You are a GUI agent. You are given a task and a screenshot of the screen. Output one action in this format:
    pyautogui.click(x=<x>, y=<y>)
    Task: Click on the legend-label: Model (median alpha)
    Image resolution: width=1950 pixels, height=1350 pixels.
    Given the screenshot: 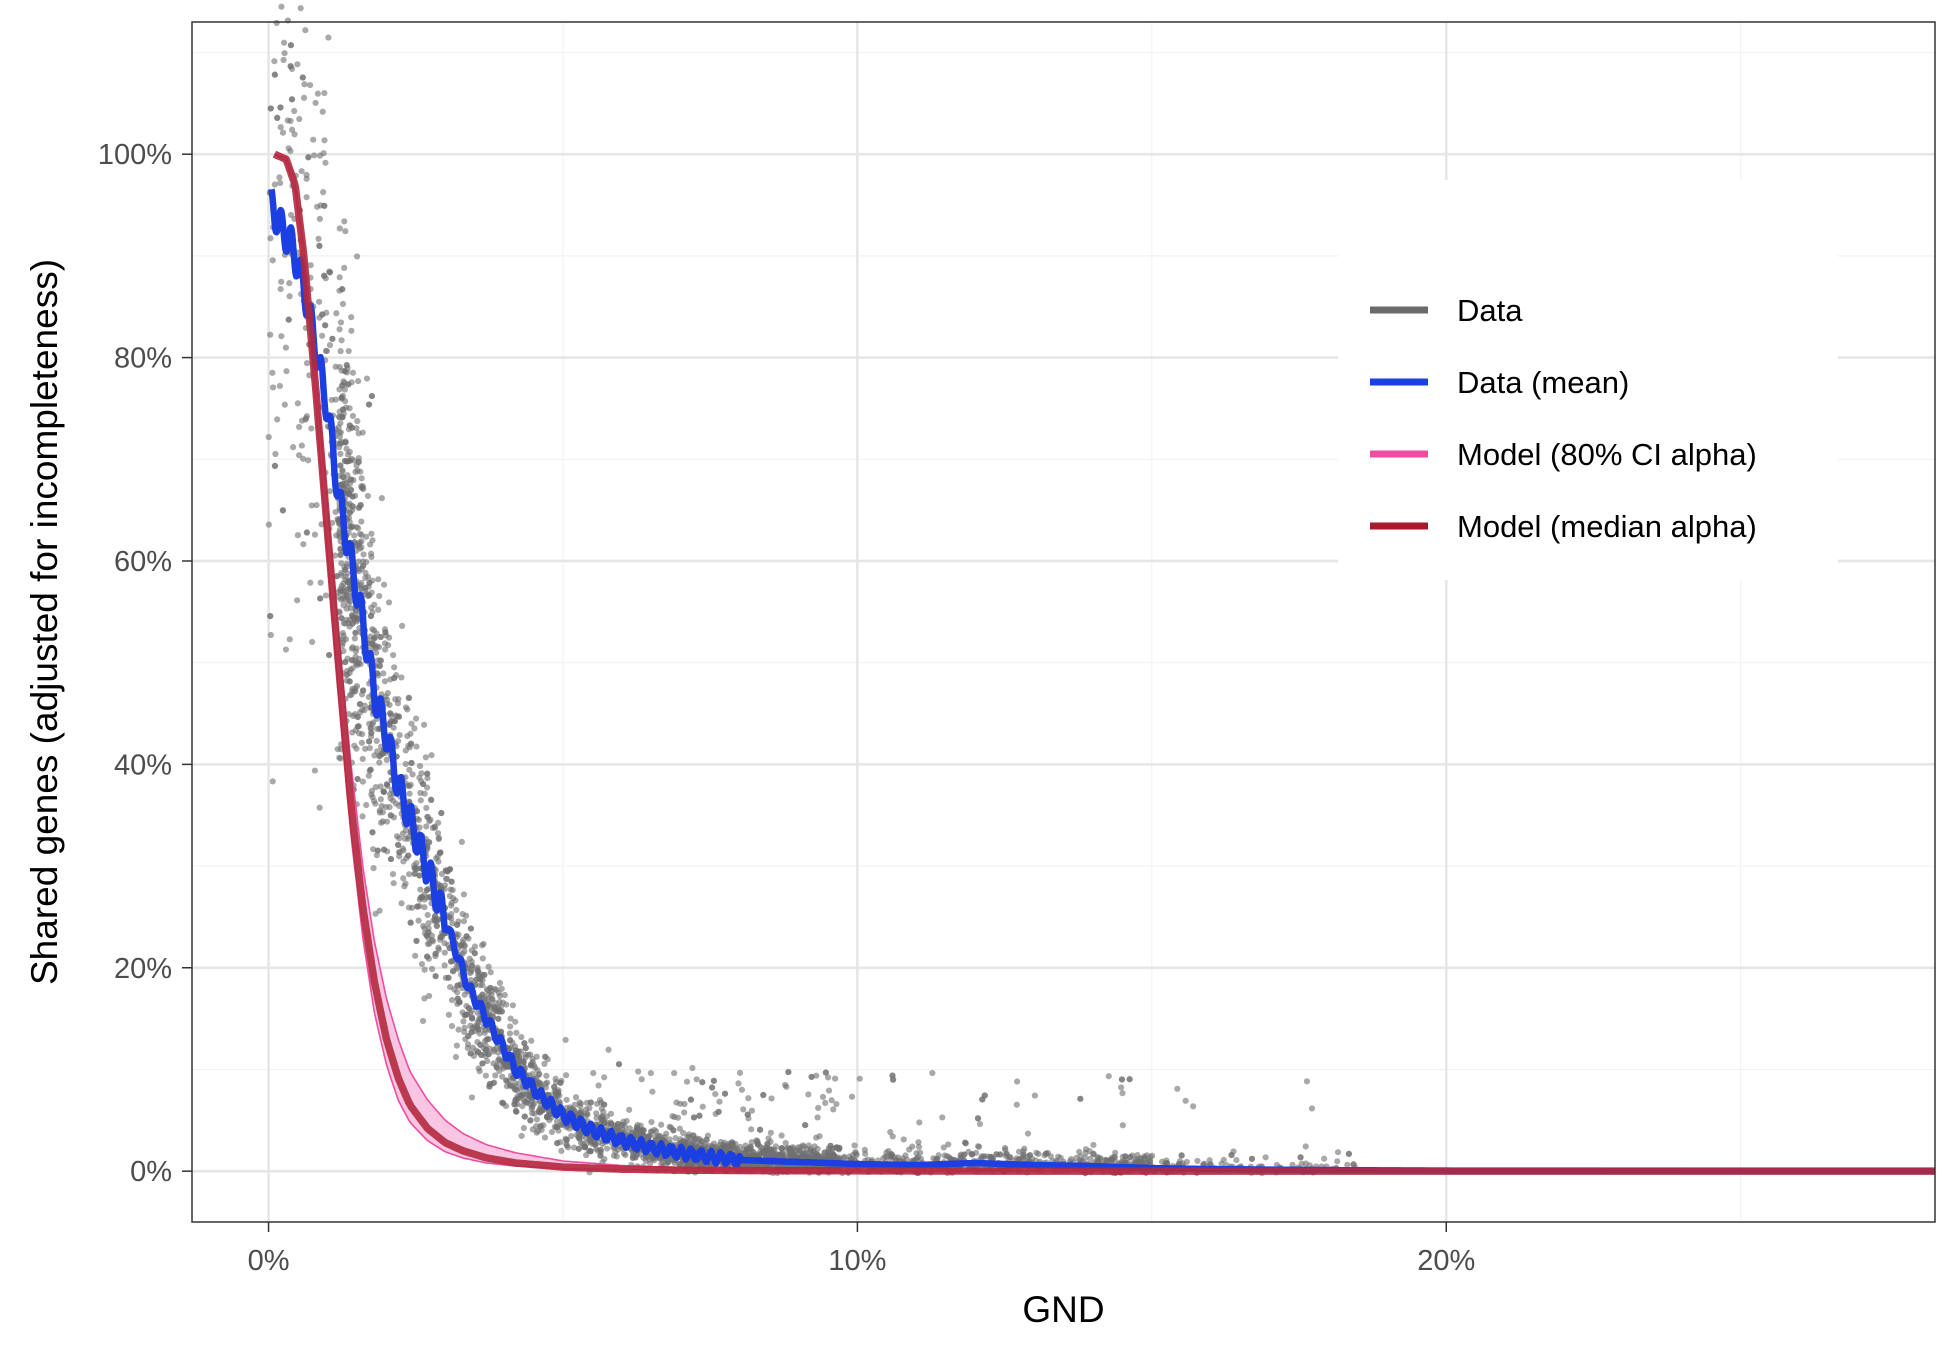 What is the action you would take?
    pyautogui.click(x=1607, y=526)
    